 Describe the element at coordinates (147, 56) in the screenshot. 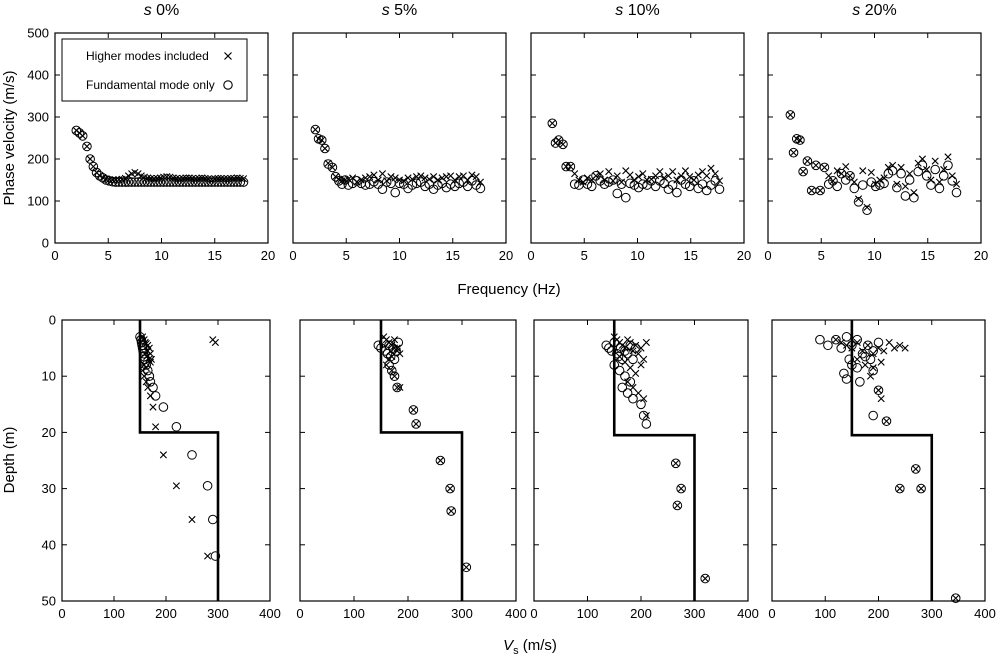

I see `legend-label-higher: Higher modes included` at that location.